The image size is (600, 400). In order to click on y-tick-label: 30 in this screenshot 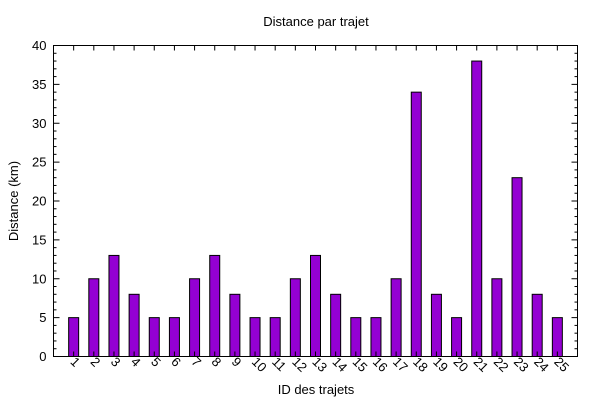, I will do `click(39, 123)`.